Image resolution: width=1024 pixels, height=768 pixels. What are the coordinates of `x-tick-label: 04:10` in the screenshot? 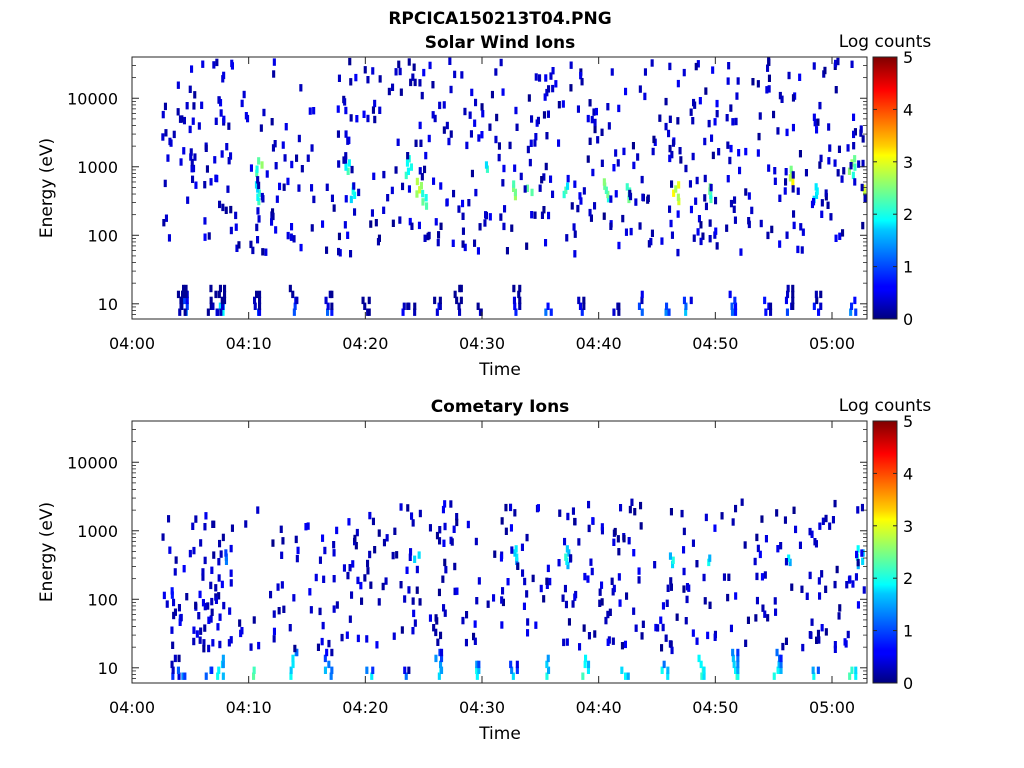 It's located at (249, 707).